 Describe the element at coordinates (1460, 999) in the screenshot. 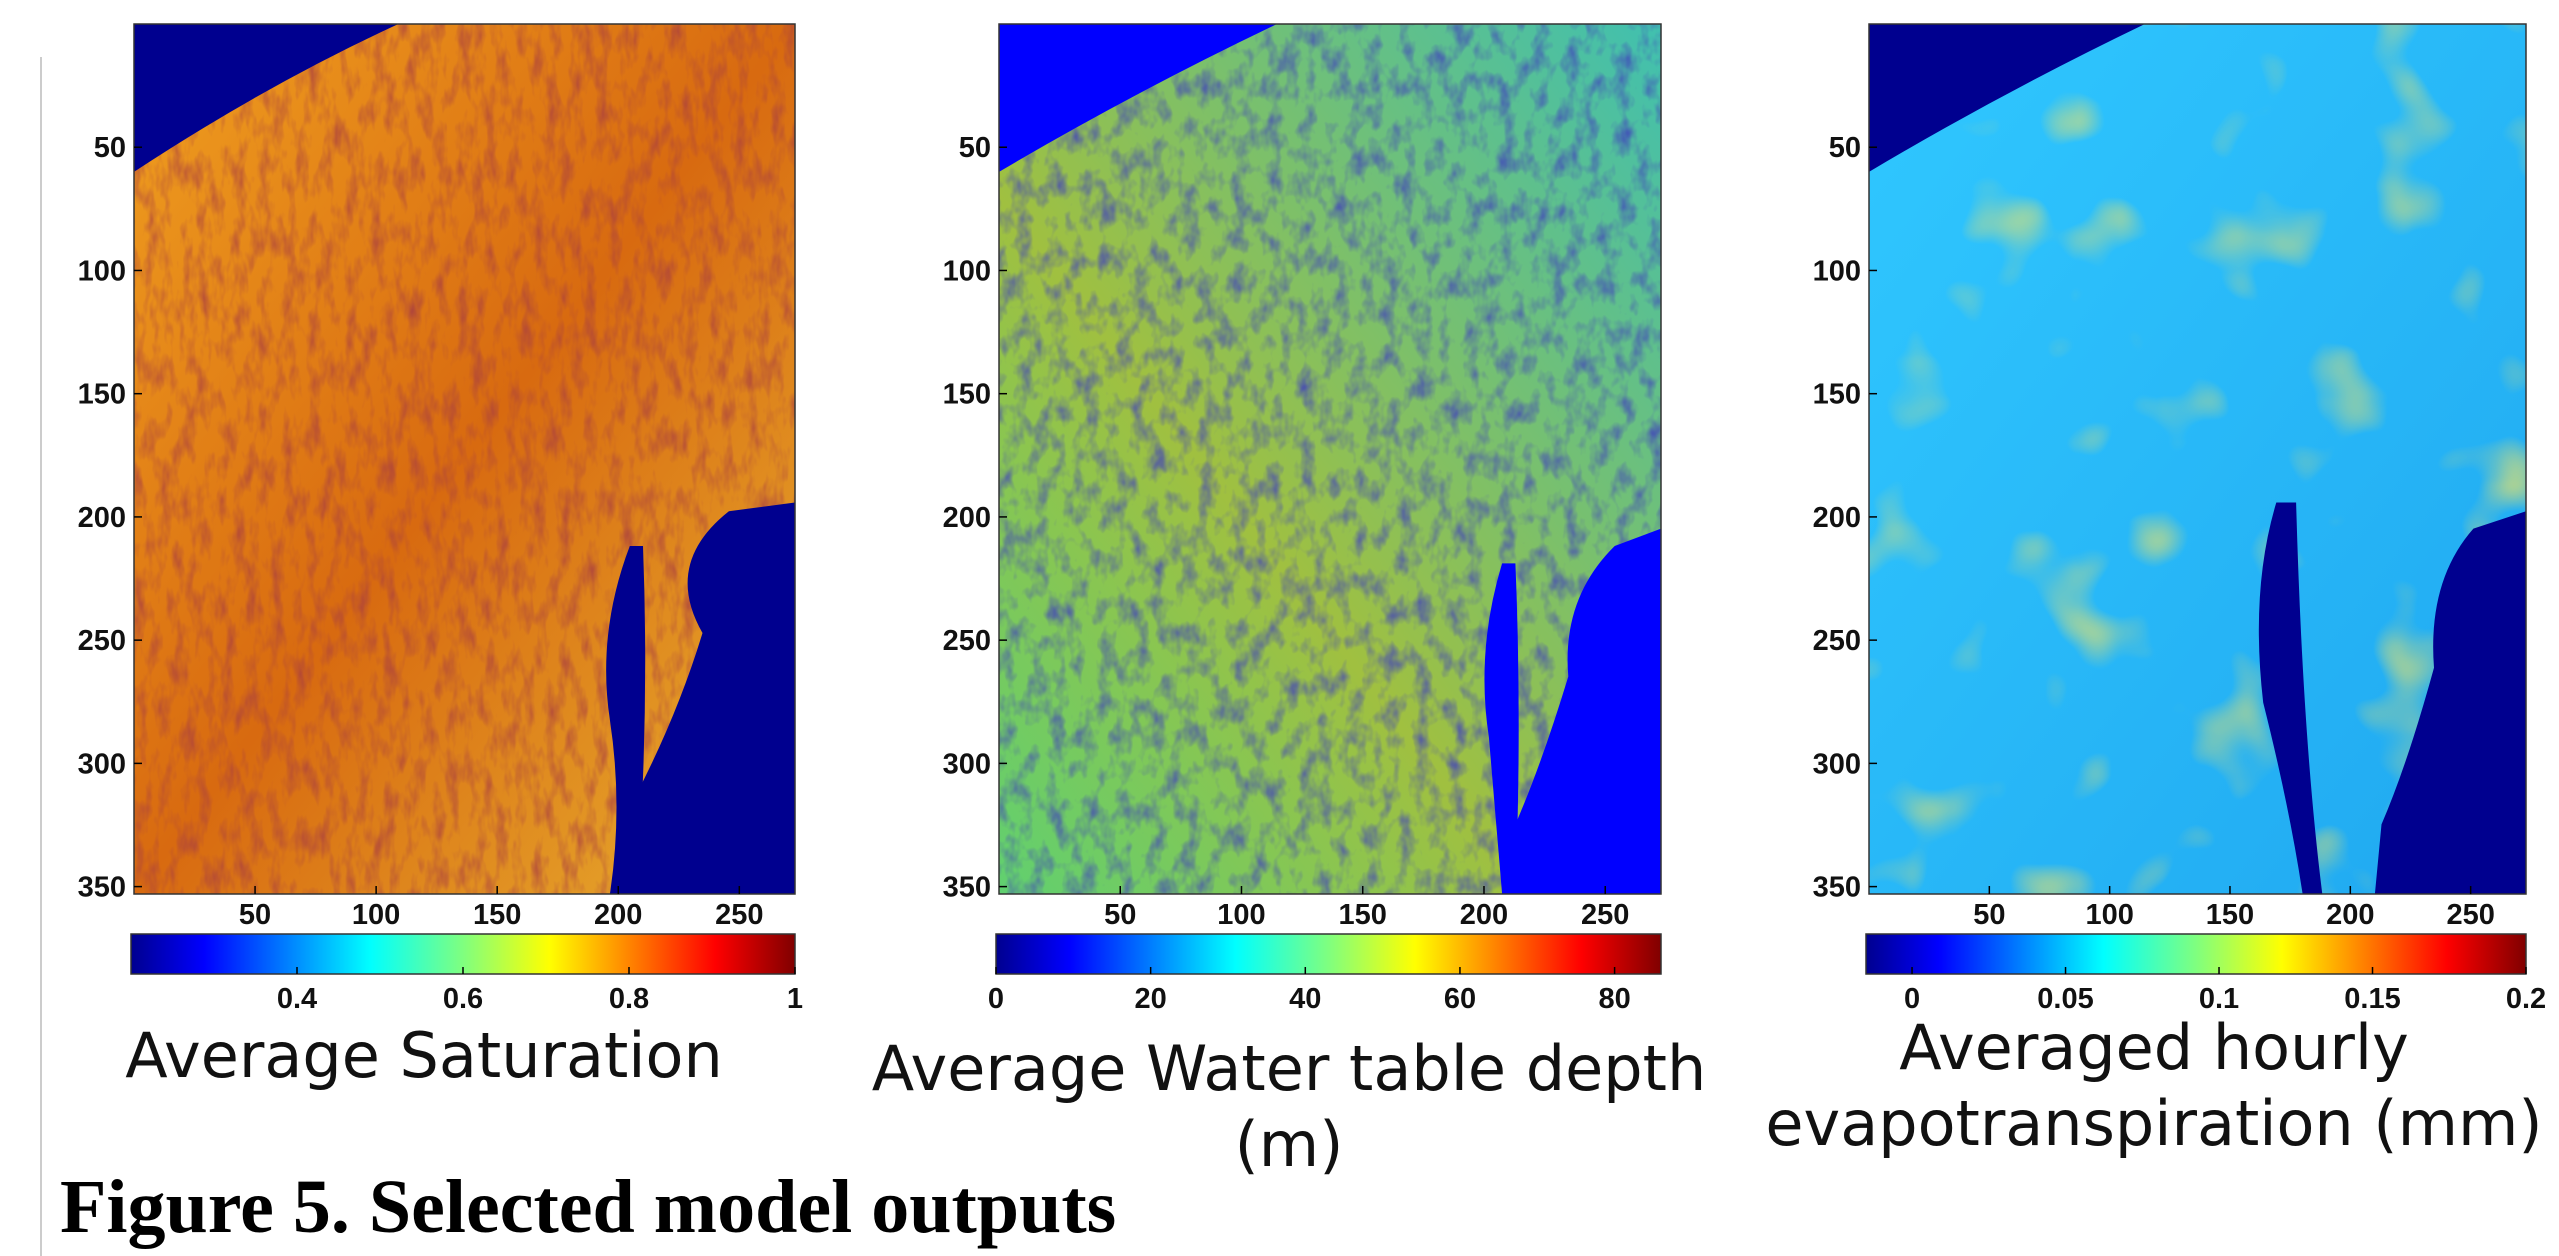

I see `colorbar-tick-label: 60` at that location.